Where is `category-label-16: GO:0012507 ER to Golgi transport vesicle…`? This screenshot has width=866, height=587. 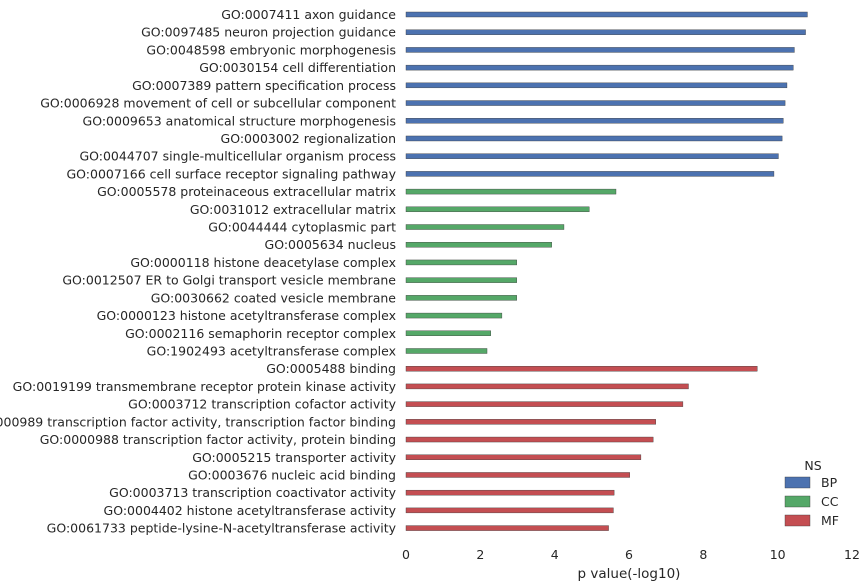 category-label-16: GO:0012507 ER to Golgi transport vesicle… is located at coordinates (229, 280).